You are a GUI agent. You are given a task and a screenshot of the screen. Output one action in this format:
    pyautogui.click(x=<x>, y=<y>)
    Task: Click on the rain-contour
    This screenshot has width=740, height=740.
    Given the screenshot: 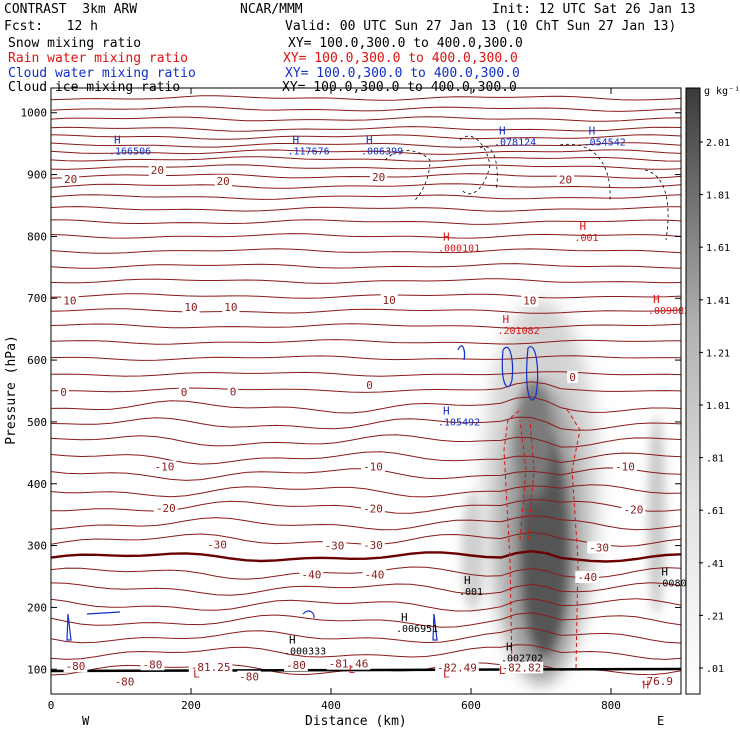 What is the action you would take?
    pyautogui.click(x=531, y=480)
    